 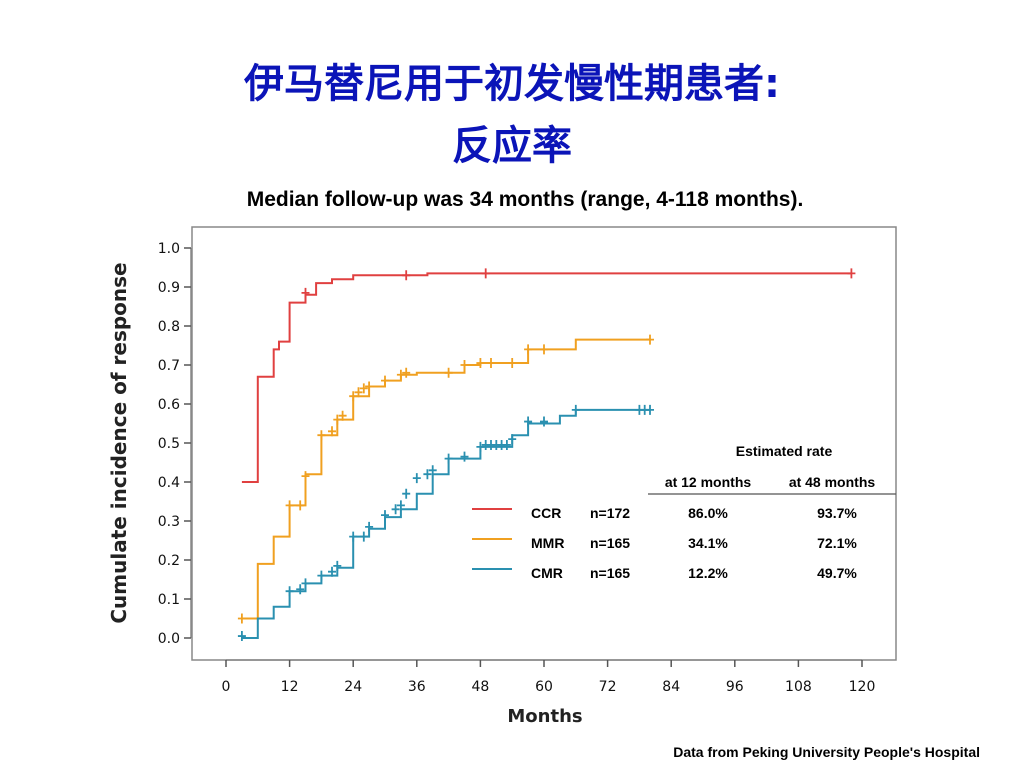 I want to click on legend-r48-cmr: 49.7%, so click(x=837, y=573).